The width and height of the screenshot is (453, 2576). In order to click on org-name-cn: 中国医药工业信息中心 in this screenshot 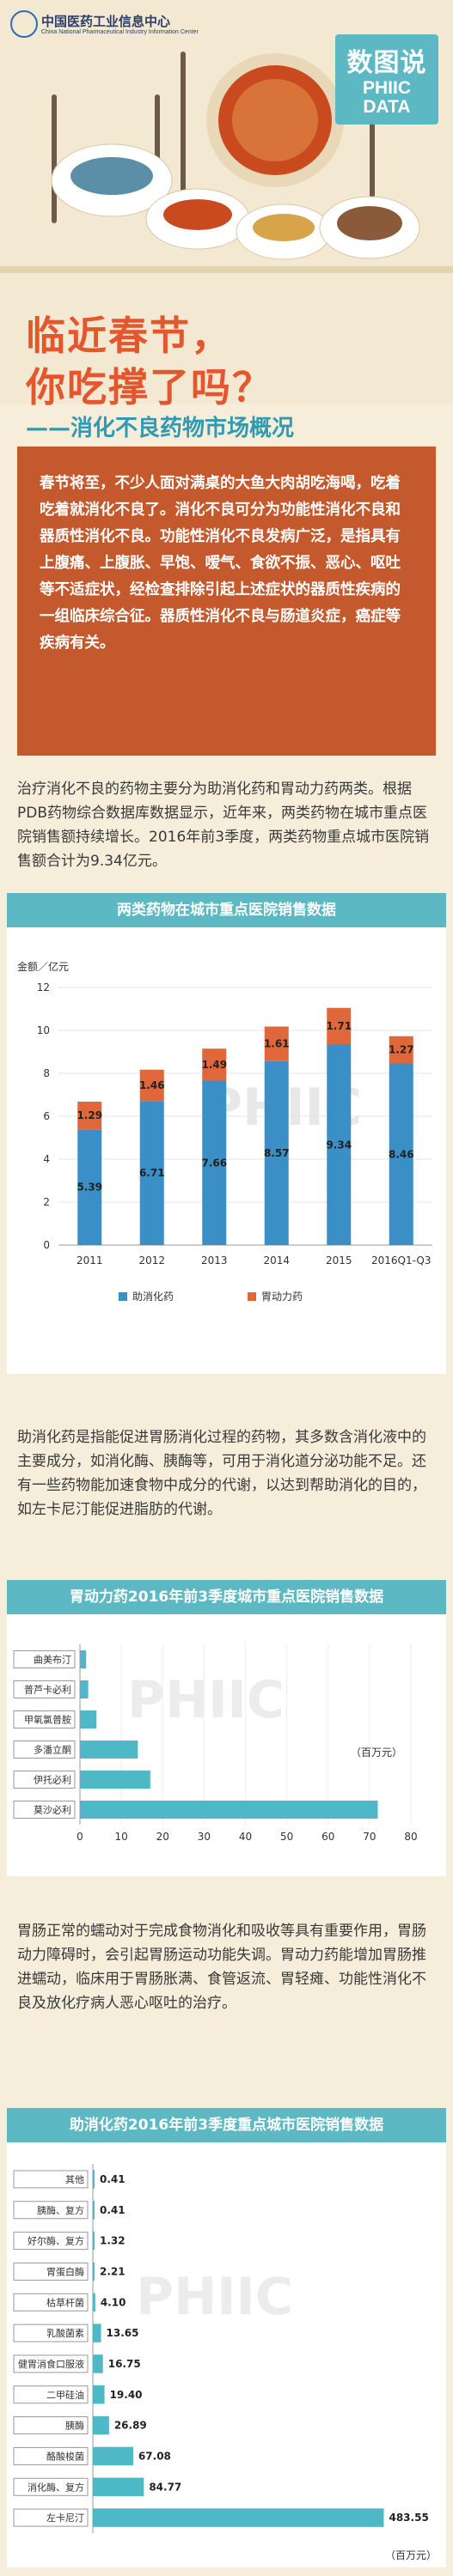, I will do `click(106, 21)`.